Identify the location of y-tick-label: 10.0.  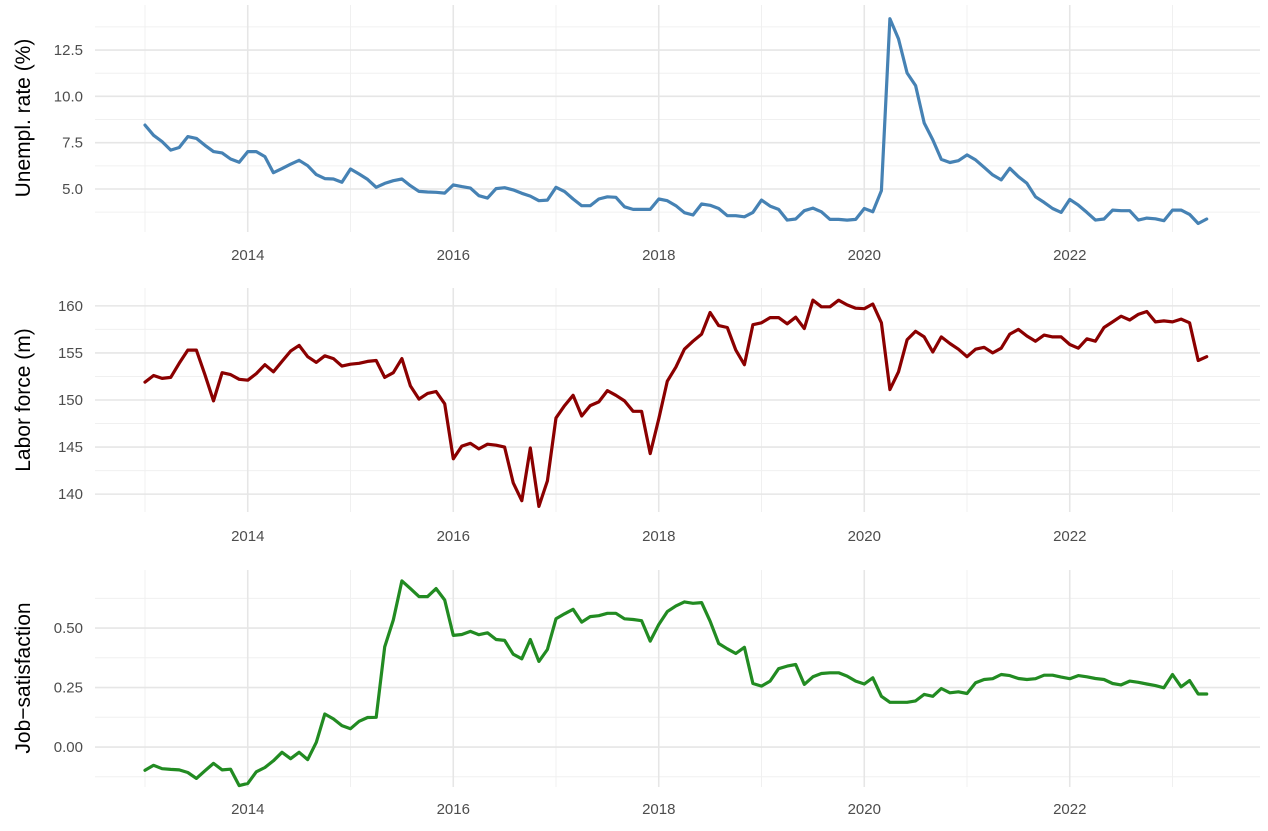
(68, 96).